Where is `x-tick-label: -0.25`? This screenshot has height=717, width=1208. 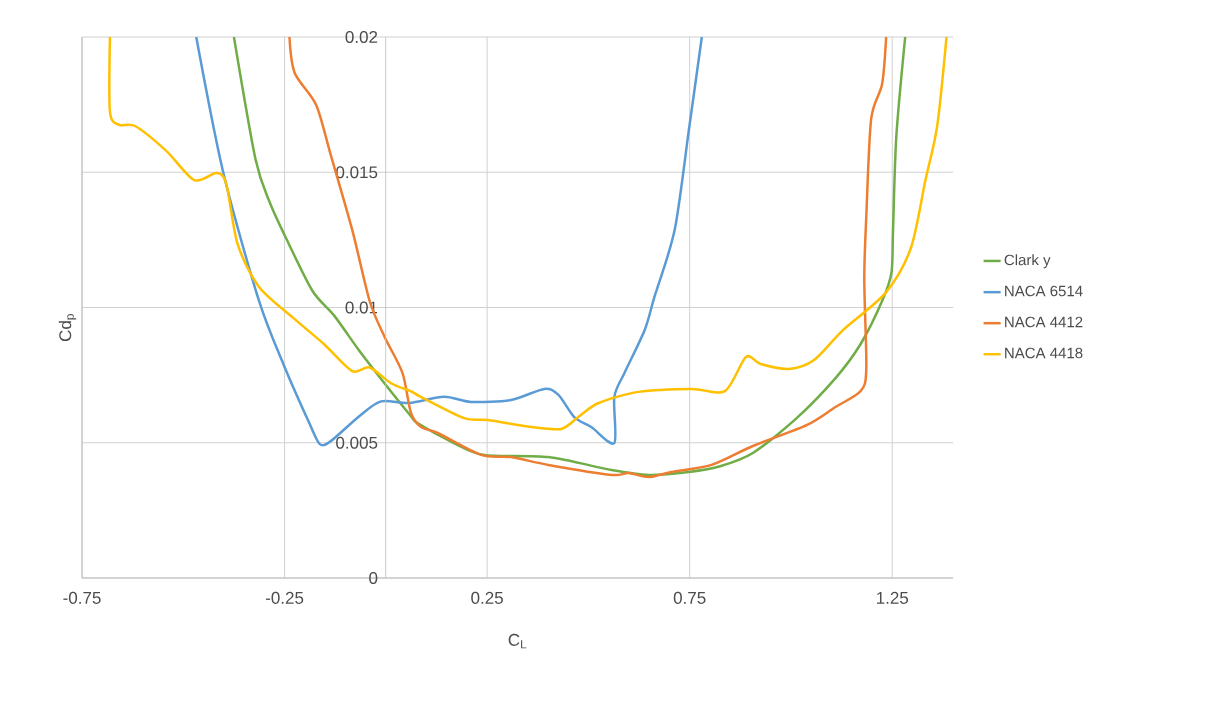 x-tick-label: -0.25 is located at coordinates (284, 597).